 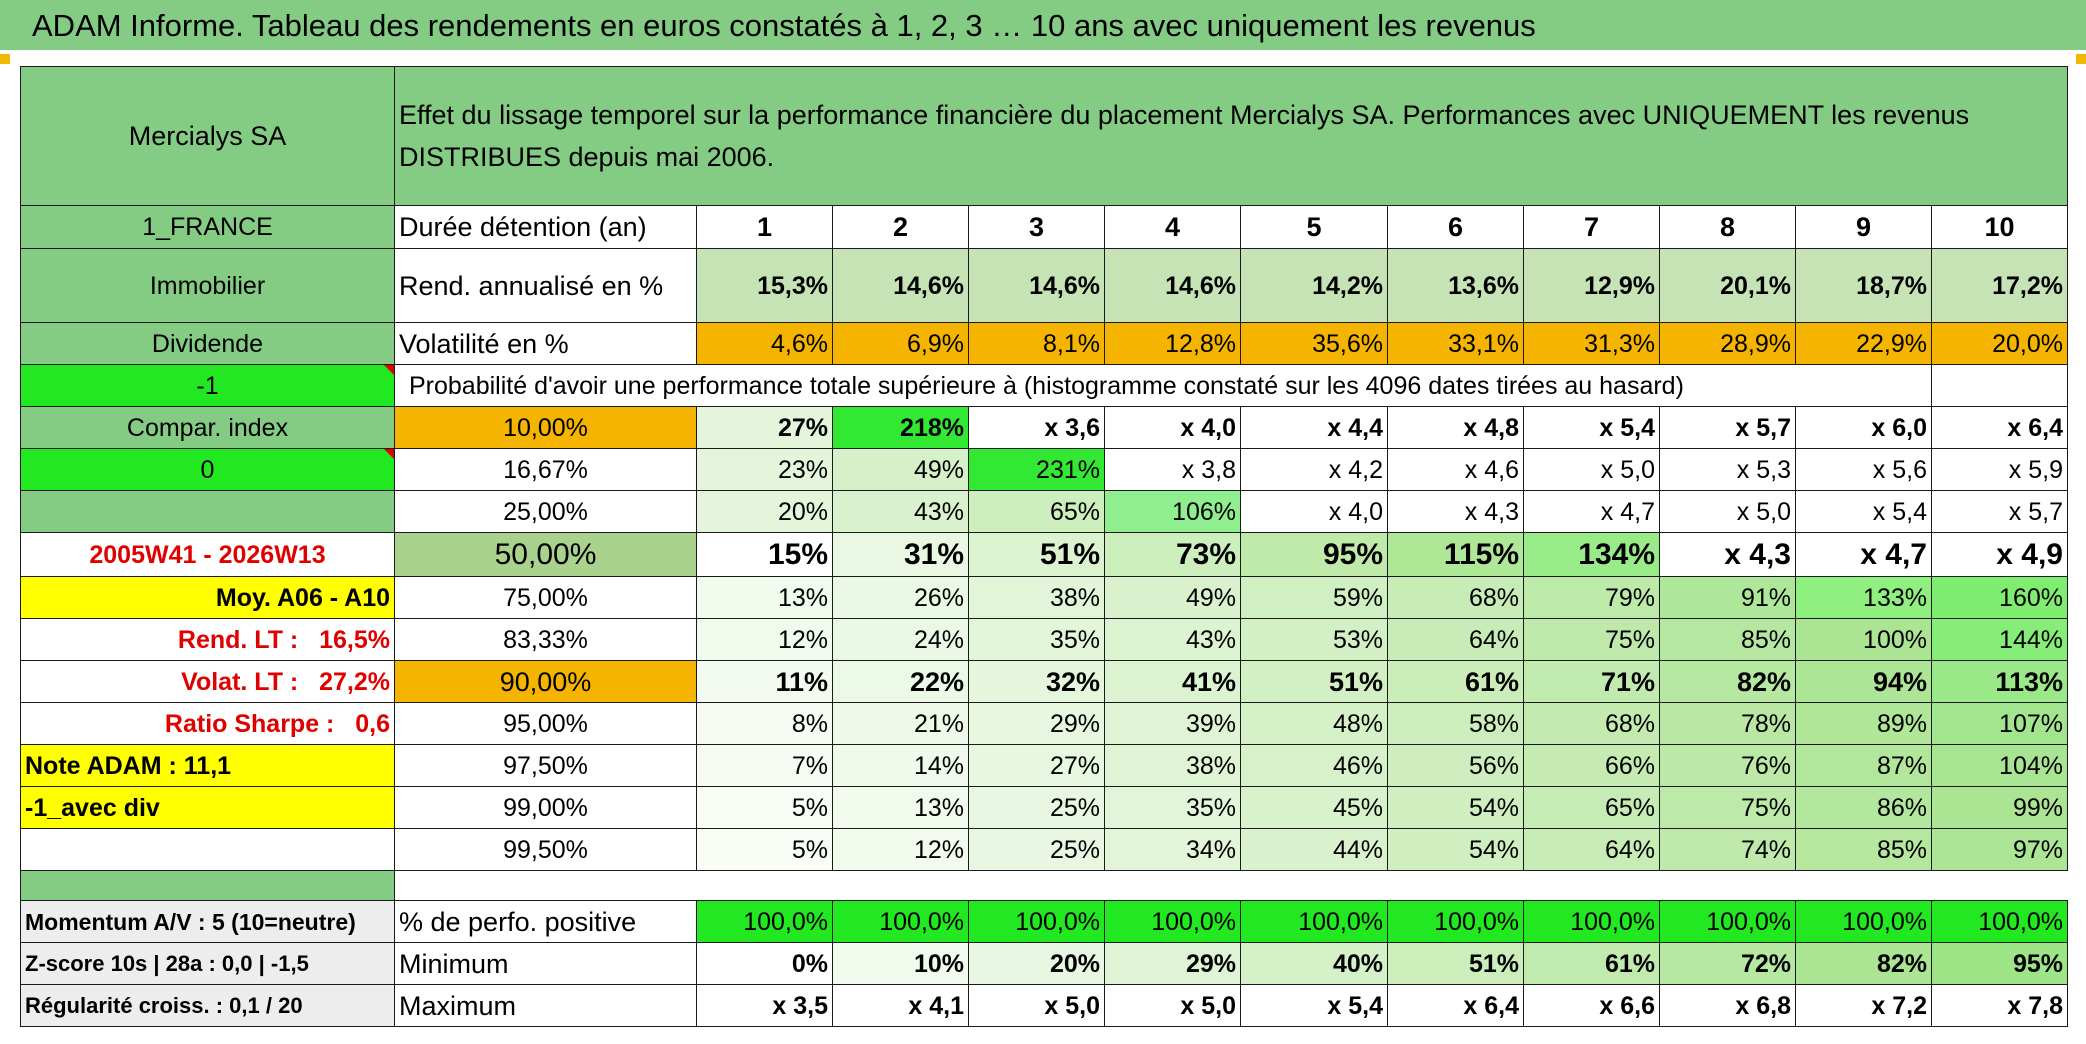 What do you see at coordinates (1863, 963) in the screenshot?
I see `min-cell: 82%` at bounding box center [1863, 963].